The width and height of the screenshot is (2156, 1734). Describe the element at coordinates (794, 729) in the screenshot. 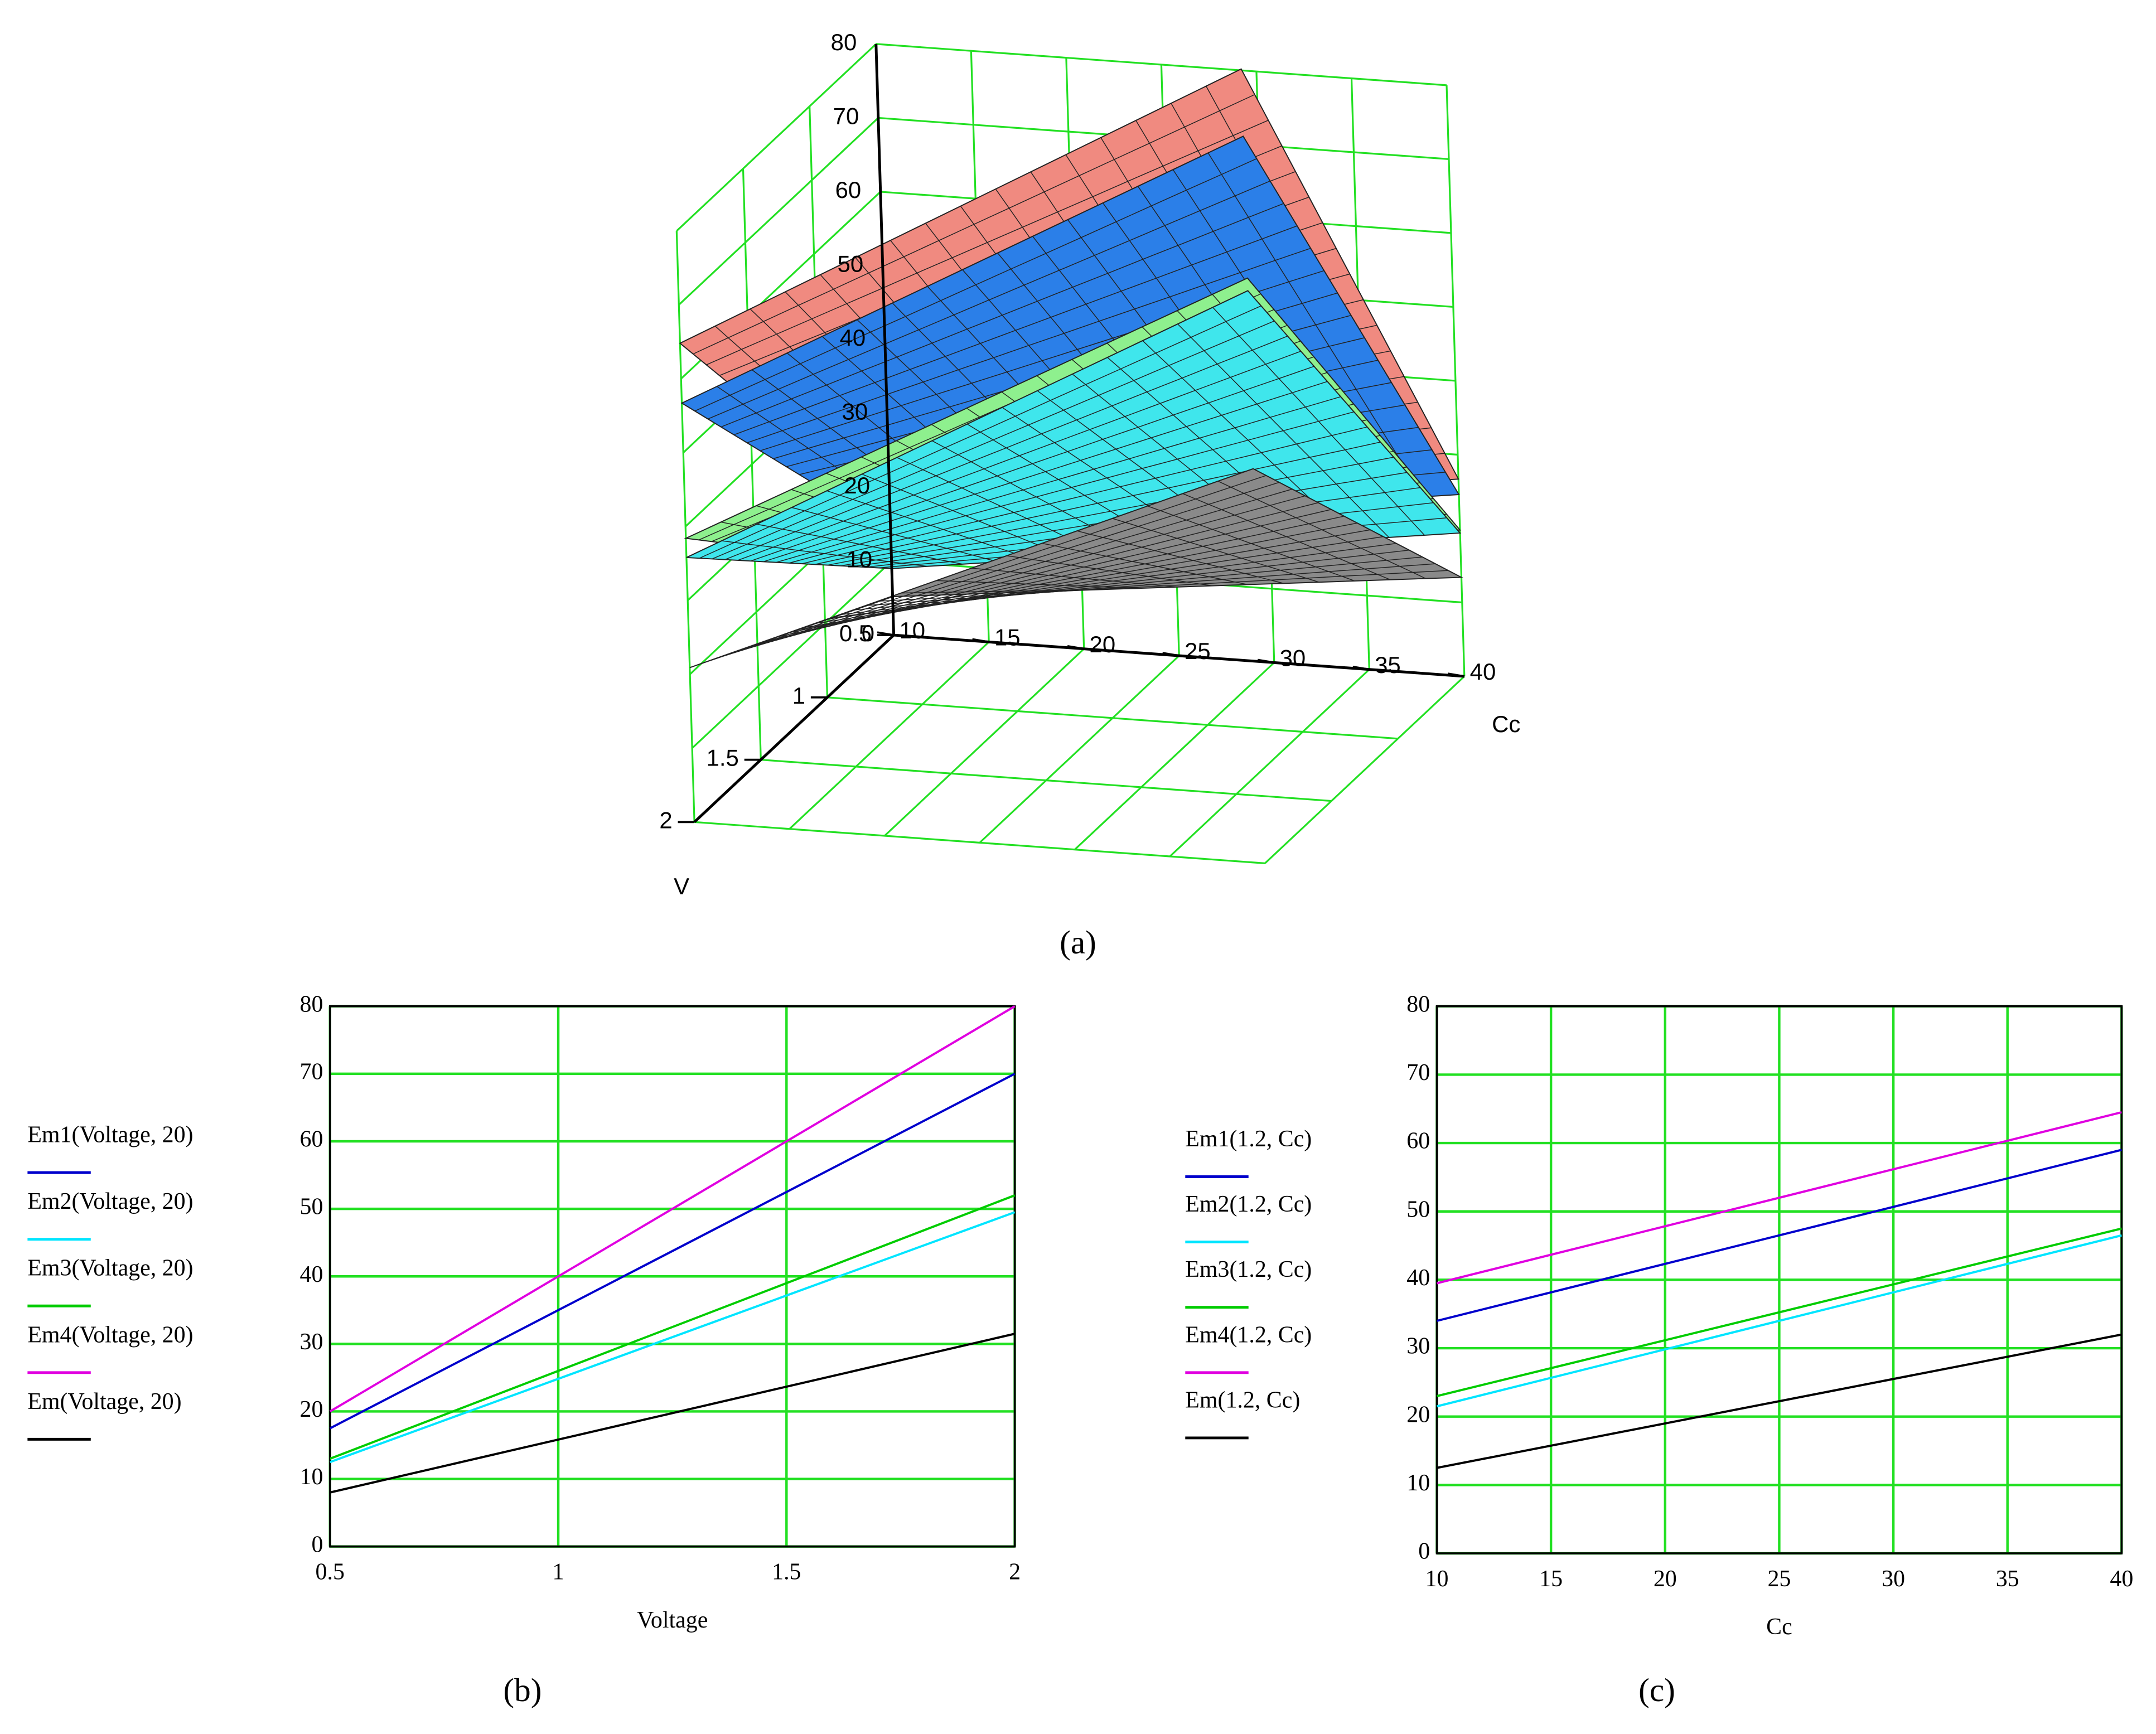

I see `v-axis` at that location.